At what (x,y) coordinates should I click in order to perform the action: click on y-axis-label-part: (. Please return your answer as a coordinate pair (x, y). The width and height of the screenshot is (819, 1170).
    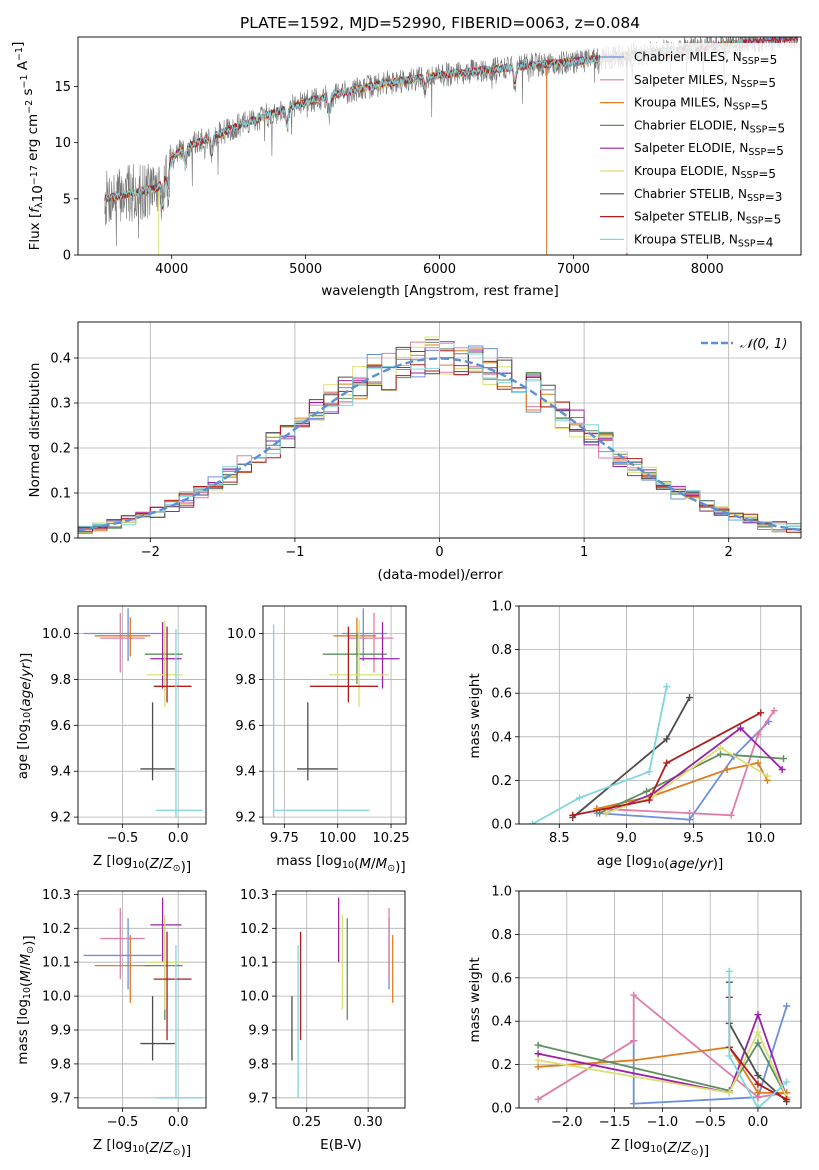
    Looking at the image, I should click on (26, 984).